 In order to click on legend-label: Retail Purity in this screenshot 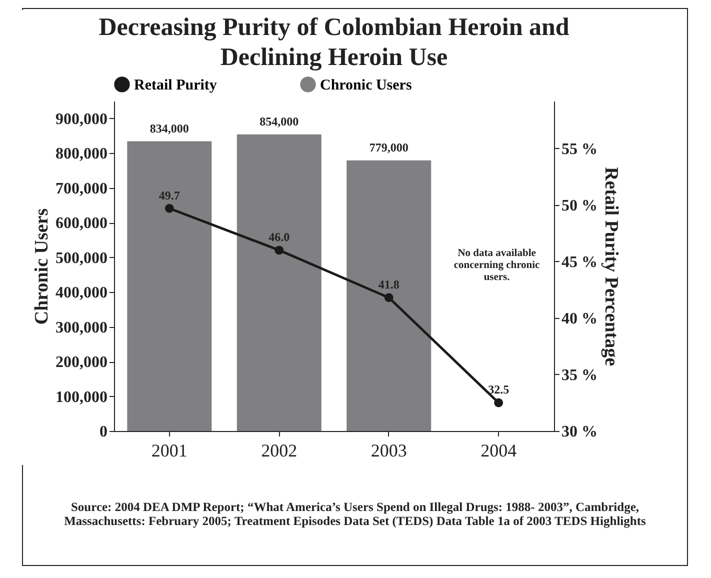, I will do `click(176, 85)`.